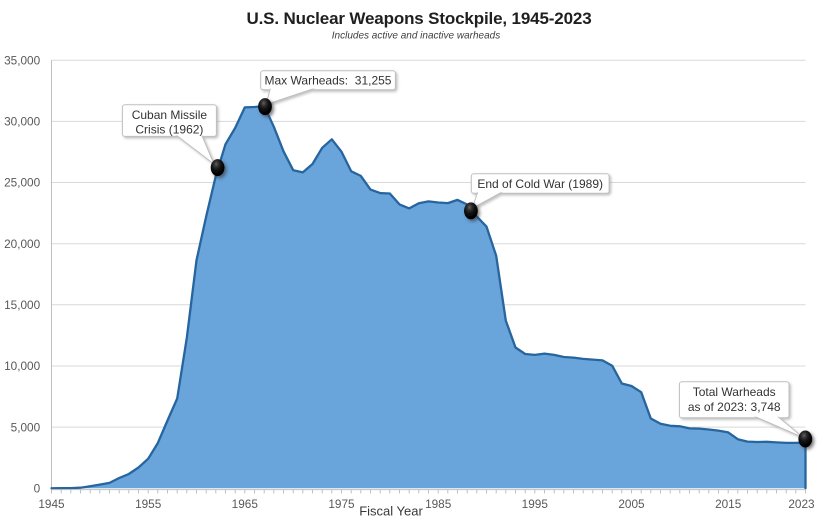  Describe the element at coordinates (734, 407) in the screenshot. I see `svg-text: as of 2023: 3,748` at that location.